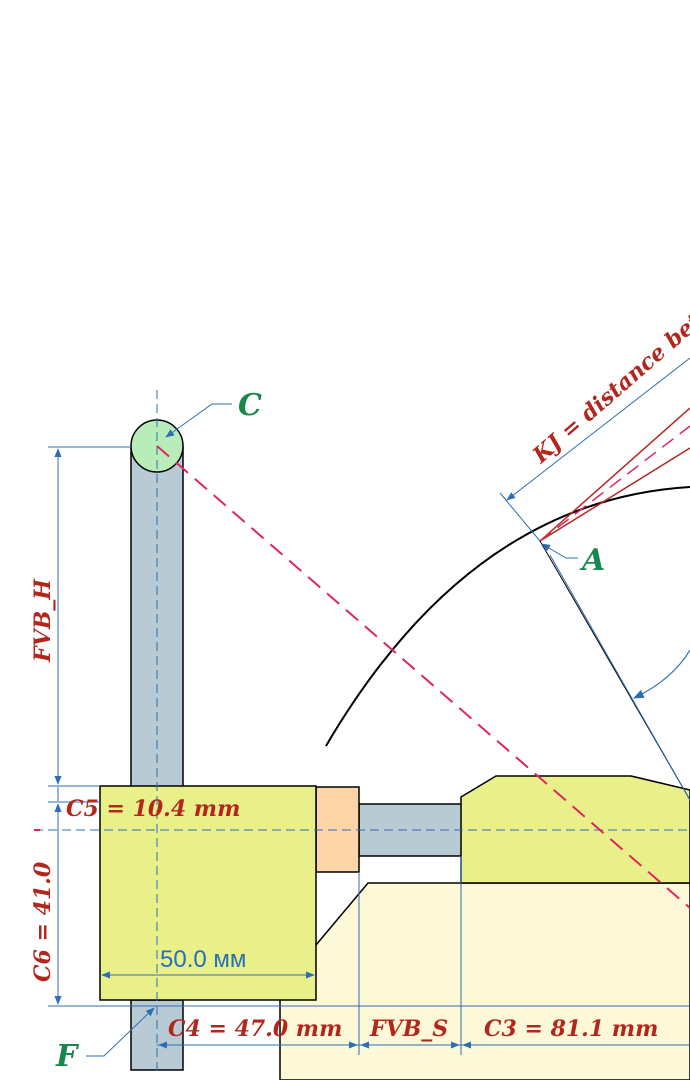 The height and width of the screenshot is (1080, 690). What do you see at coordinates (153, 809) in the screenshot?
I see `c5-label: C5 = 10.4 mm` at bounding box center [153, 809].